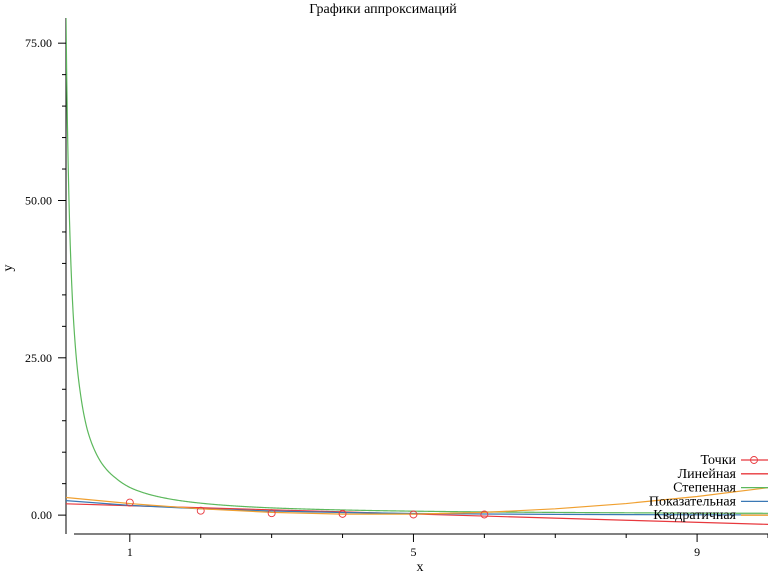  What do you see at coordinates (694, 515) in the screenshot?
I see `legend-label: Квадратичная` at bounding box center [694, 515].